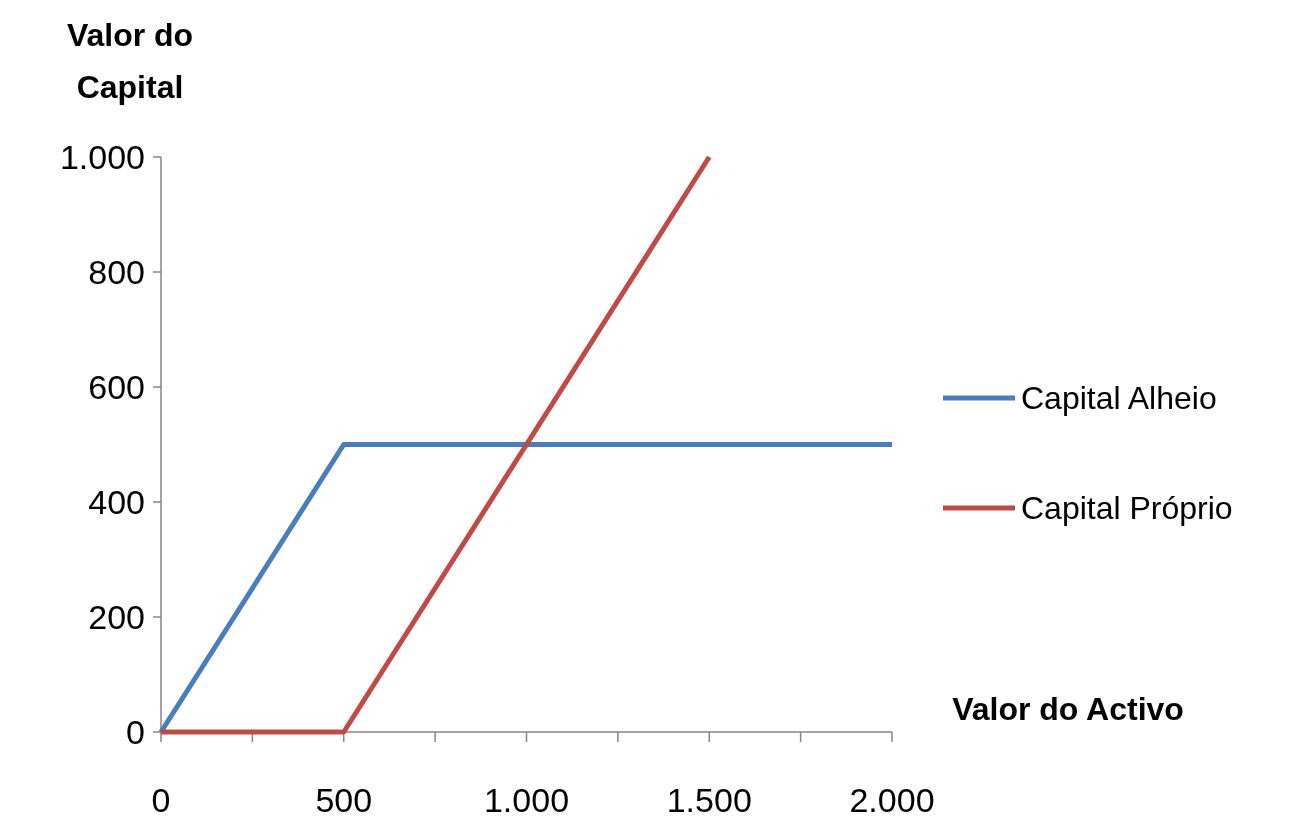  Describe the element at coordinates (1068, 709) in the screenshot. I see `x-axis-title: Valor do Activo` at that location.